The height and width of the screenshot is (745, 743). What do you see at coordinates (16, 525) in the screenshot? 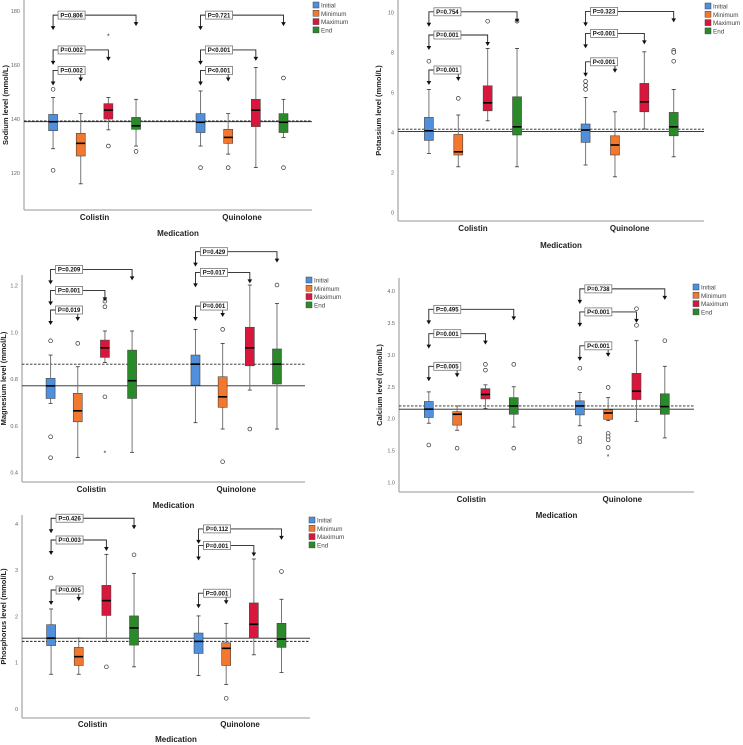
I see `y-tick-label: 4` at bounding box center [16, 525].